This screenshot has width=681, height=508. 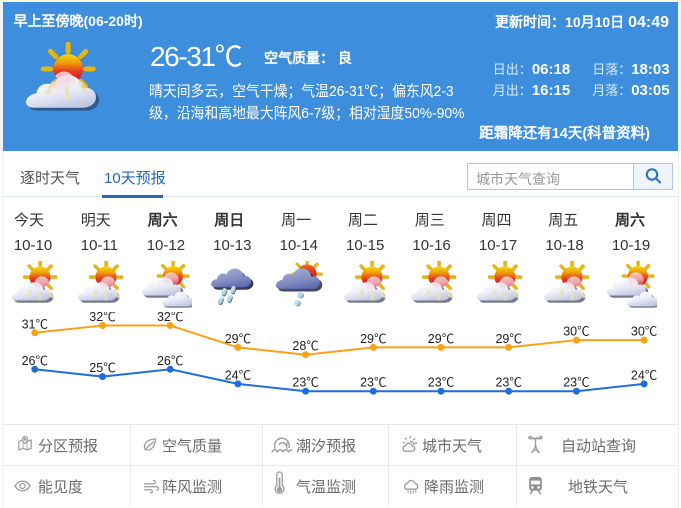 I want to click on svg-text: 28℃, so click(x=305, y=346).